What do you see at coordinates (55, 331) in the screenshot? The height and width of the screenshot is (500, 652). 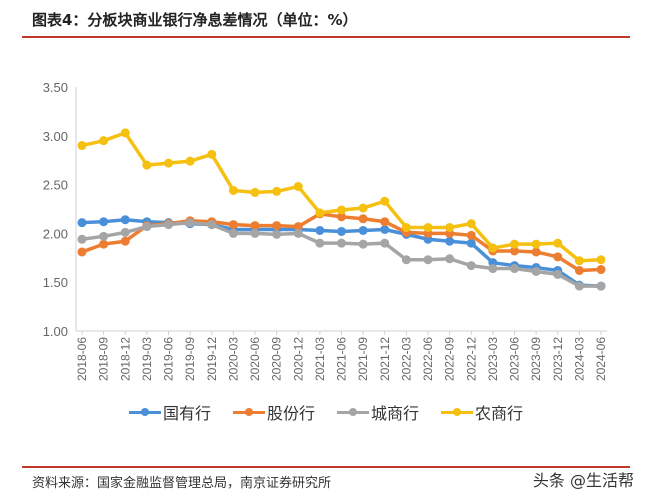 I see `y-tick-label: 1.00` at bounding box center [55, 331].